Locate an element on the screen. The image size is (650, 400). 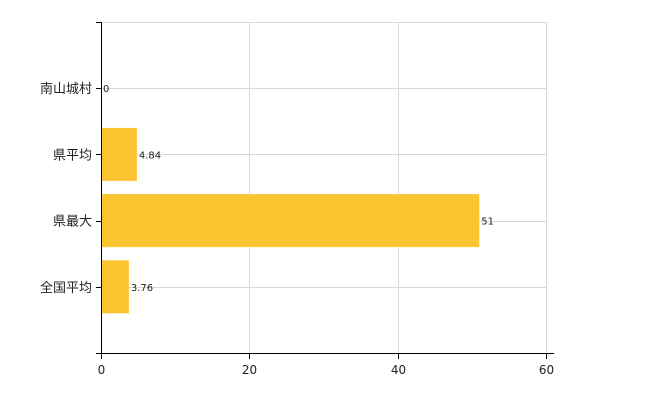
x-tick-label: 20 is located at coordinates (249, 370).